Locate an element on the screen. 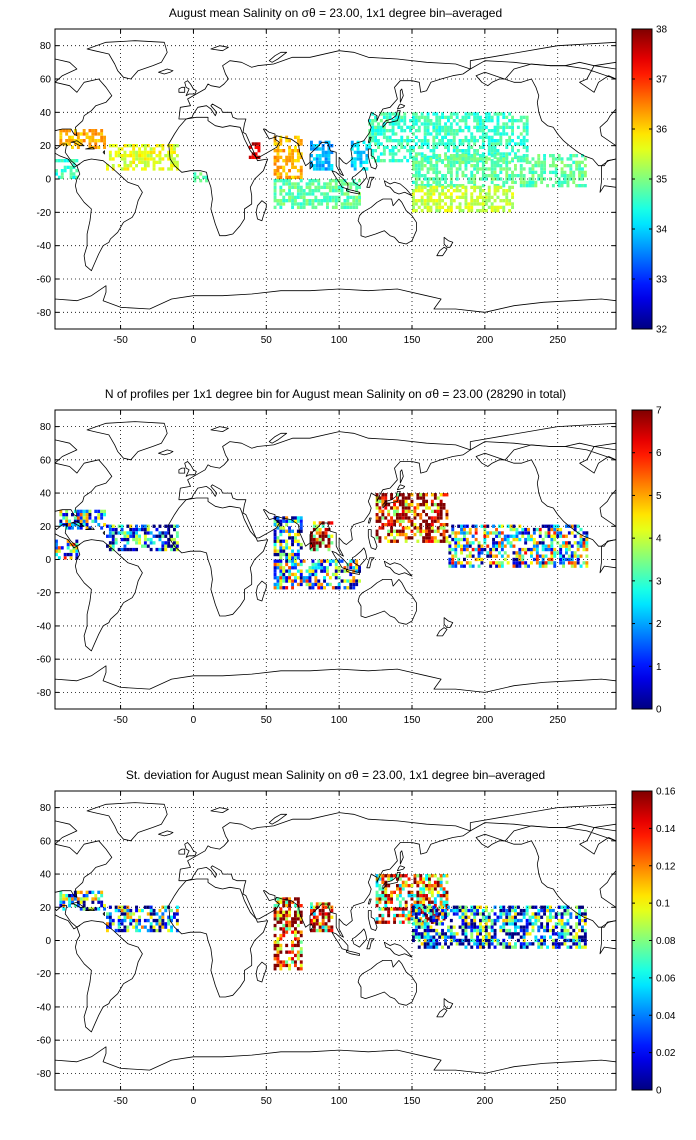 The height and width of the screenshot is (1140, 696). colorbar-tick-label: 37 is located at coordinates (662, 80).